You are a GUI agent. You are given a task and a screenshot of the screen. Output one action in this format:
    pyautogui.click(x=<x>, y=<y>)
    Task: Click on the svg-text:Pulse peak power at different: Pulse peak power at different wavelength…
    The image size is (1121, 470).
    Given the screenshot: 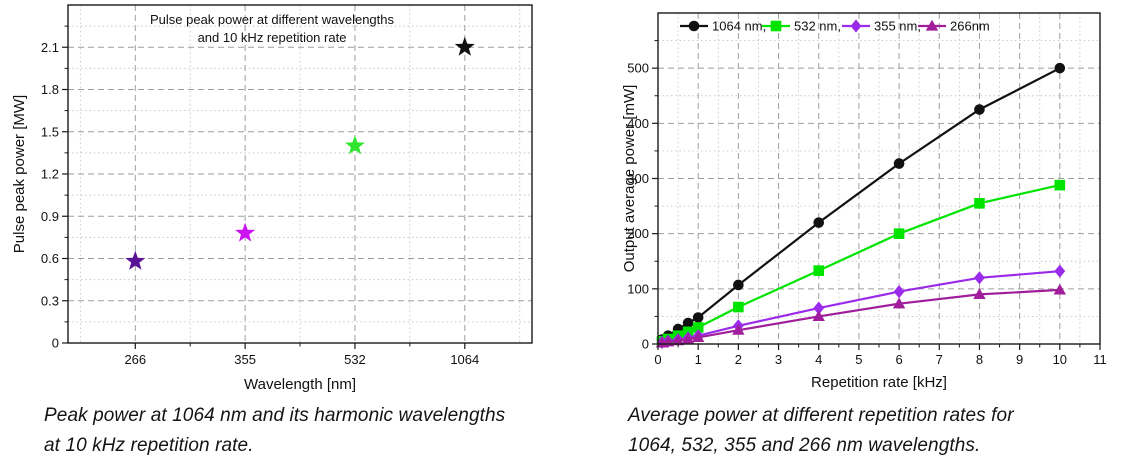 What is the action you would take?
    pyautogui.click(x=272, y=19)
    